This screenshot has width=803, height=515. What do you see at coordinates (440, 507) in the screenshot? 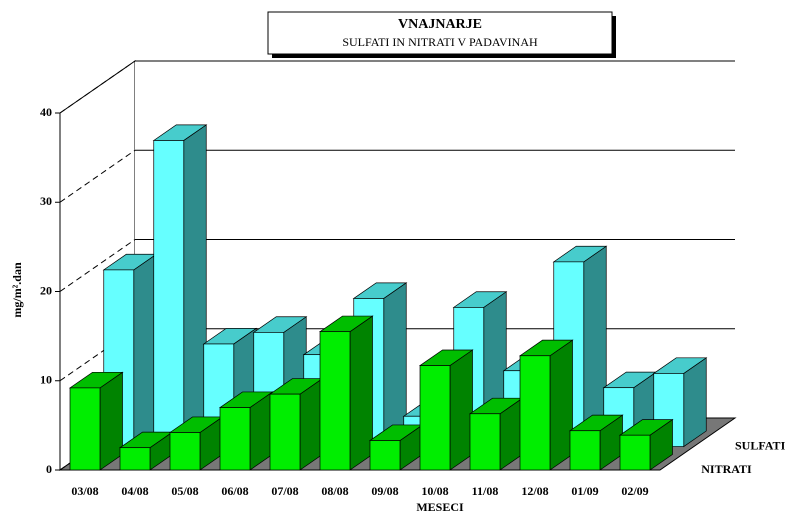
I see `x-axis-label: MESECI` at bounding box center [440, 507].